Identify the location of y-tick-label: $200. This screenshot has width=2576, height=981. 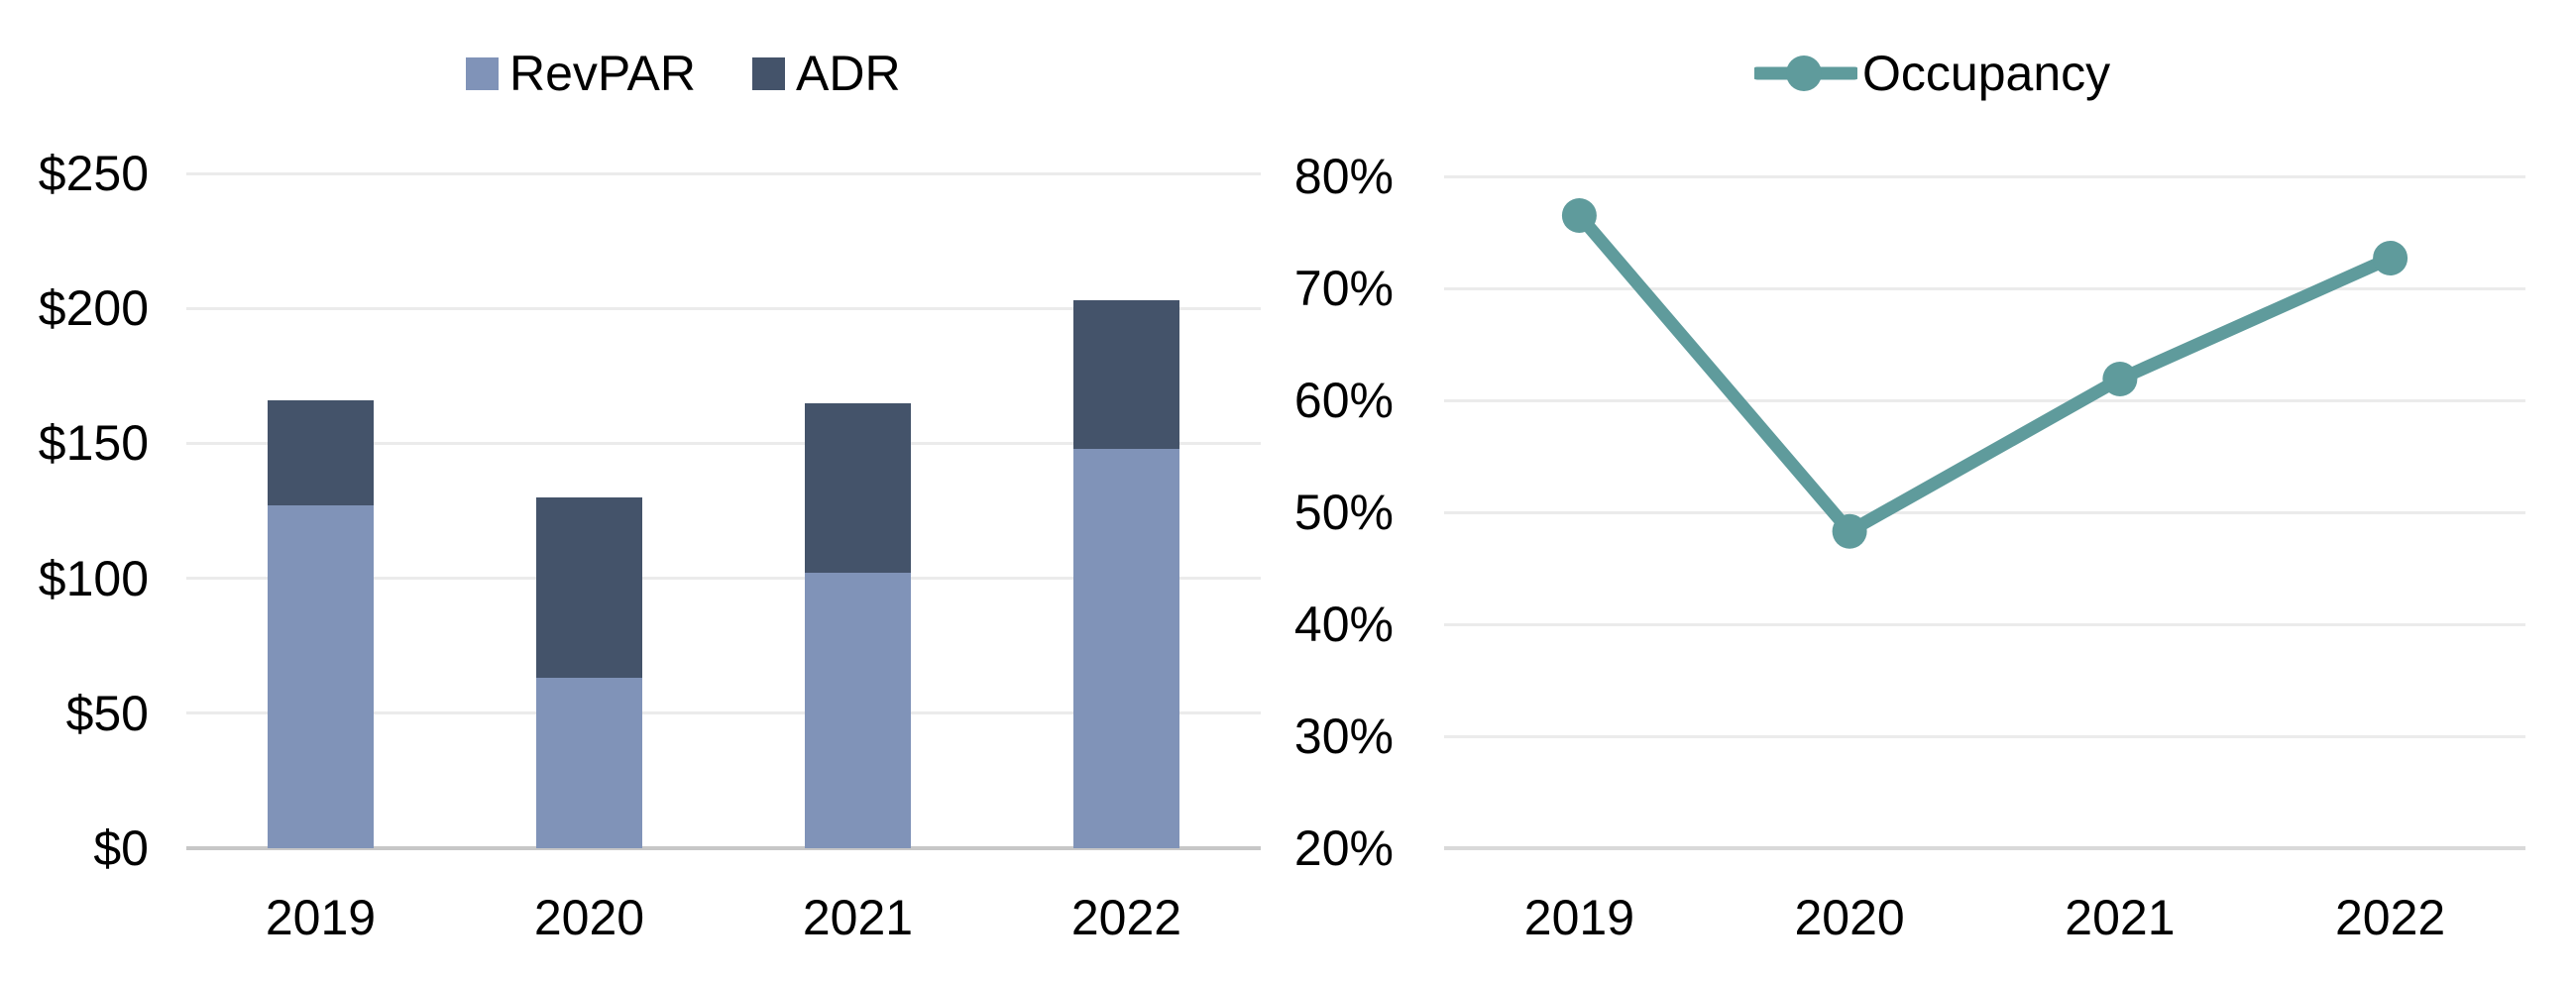
(93, 308).